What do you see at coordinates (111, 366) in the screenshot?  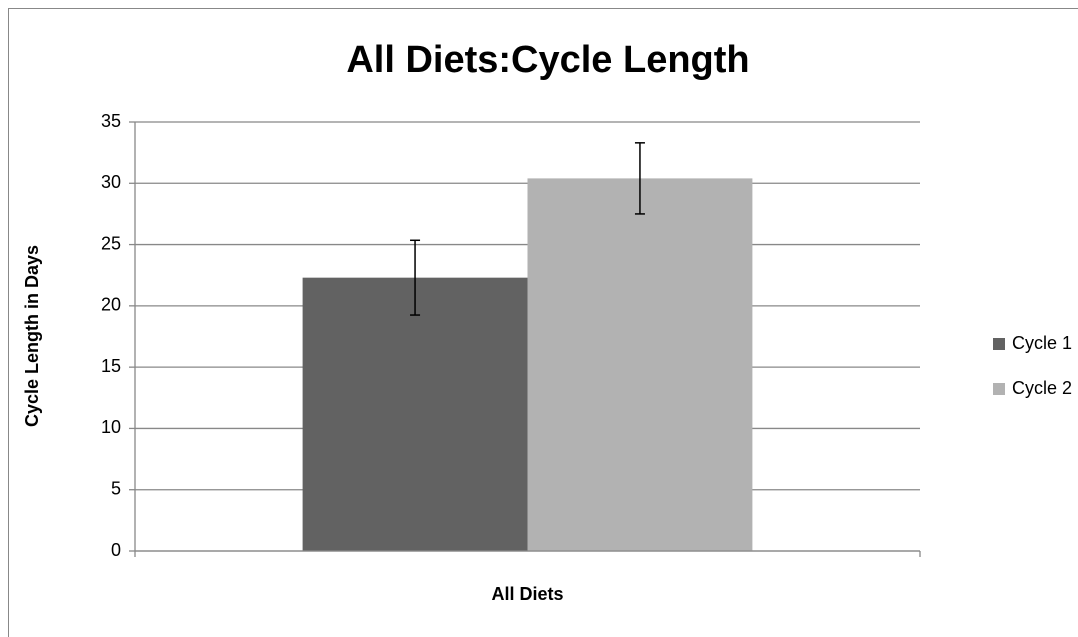 I see `y-tick-label: 15` at bounding box center [111, 366].